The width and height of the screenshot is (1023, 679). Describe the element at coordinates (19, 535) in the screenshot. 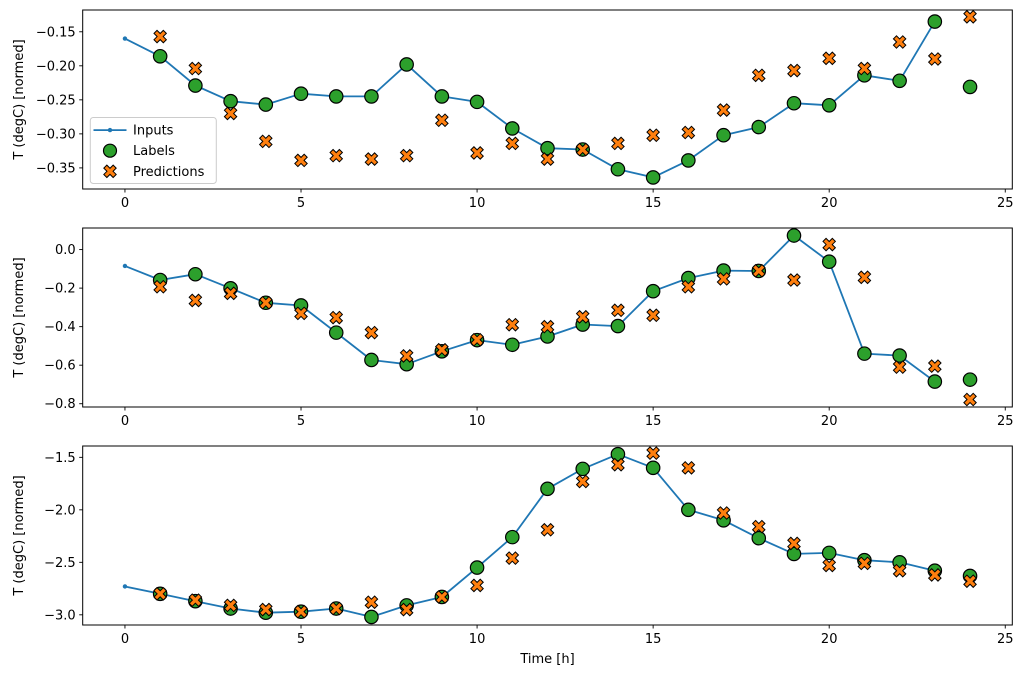

I see `y-axis-label: T (degC) [normed]` at that location.